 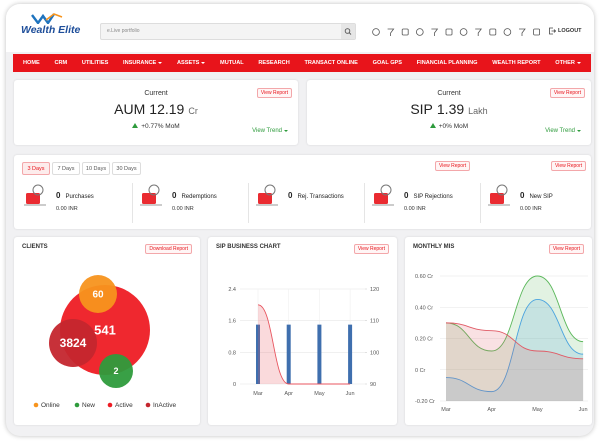 I want to click on metric-value: 1.39, so click(x=450, y=109).